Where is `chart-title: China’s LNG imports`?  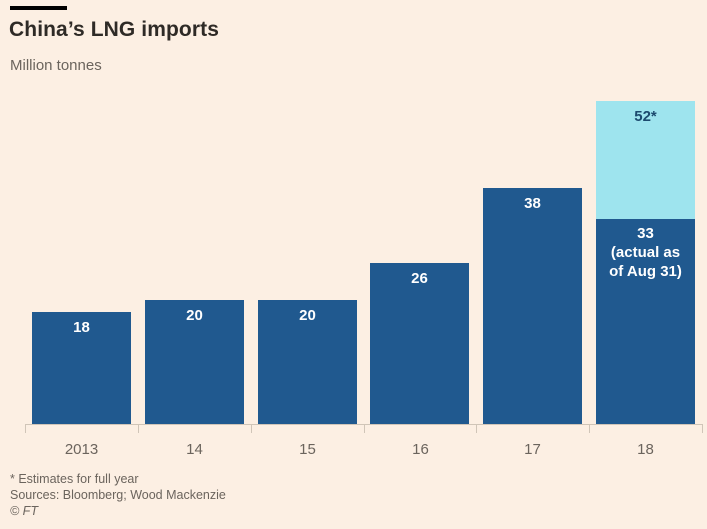
chart-title: China’s LNG imports is located at coordinates (114, 29).